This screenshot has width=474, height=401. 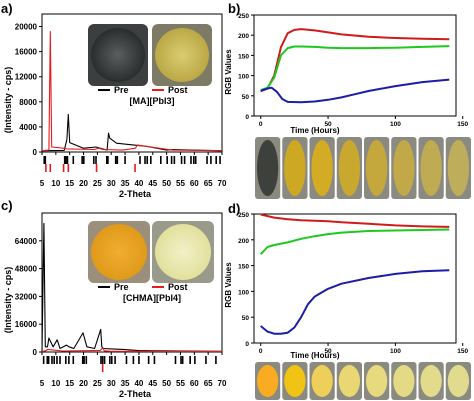 I want to click on panel-c-xlabel: 2-Theta, so click(x=135, y=394).